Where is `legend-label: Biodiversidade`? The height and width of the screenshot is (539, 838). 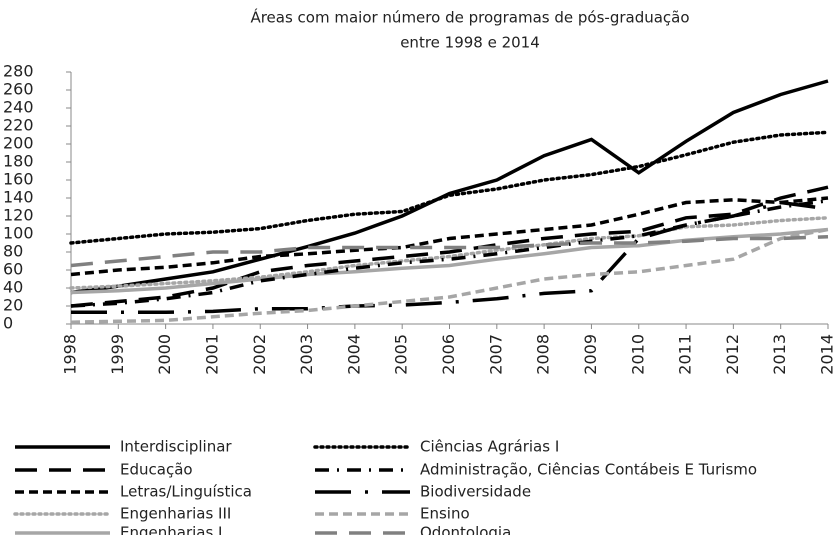 legend-label: Biodiversidade is located at coordinates (475, 492).